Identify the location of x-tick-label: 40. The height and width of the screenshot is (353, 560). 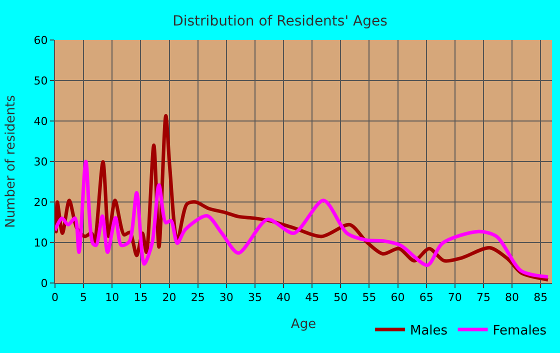
(283, 297).